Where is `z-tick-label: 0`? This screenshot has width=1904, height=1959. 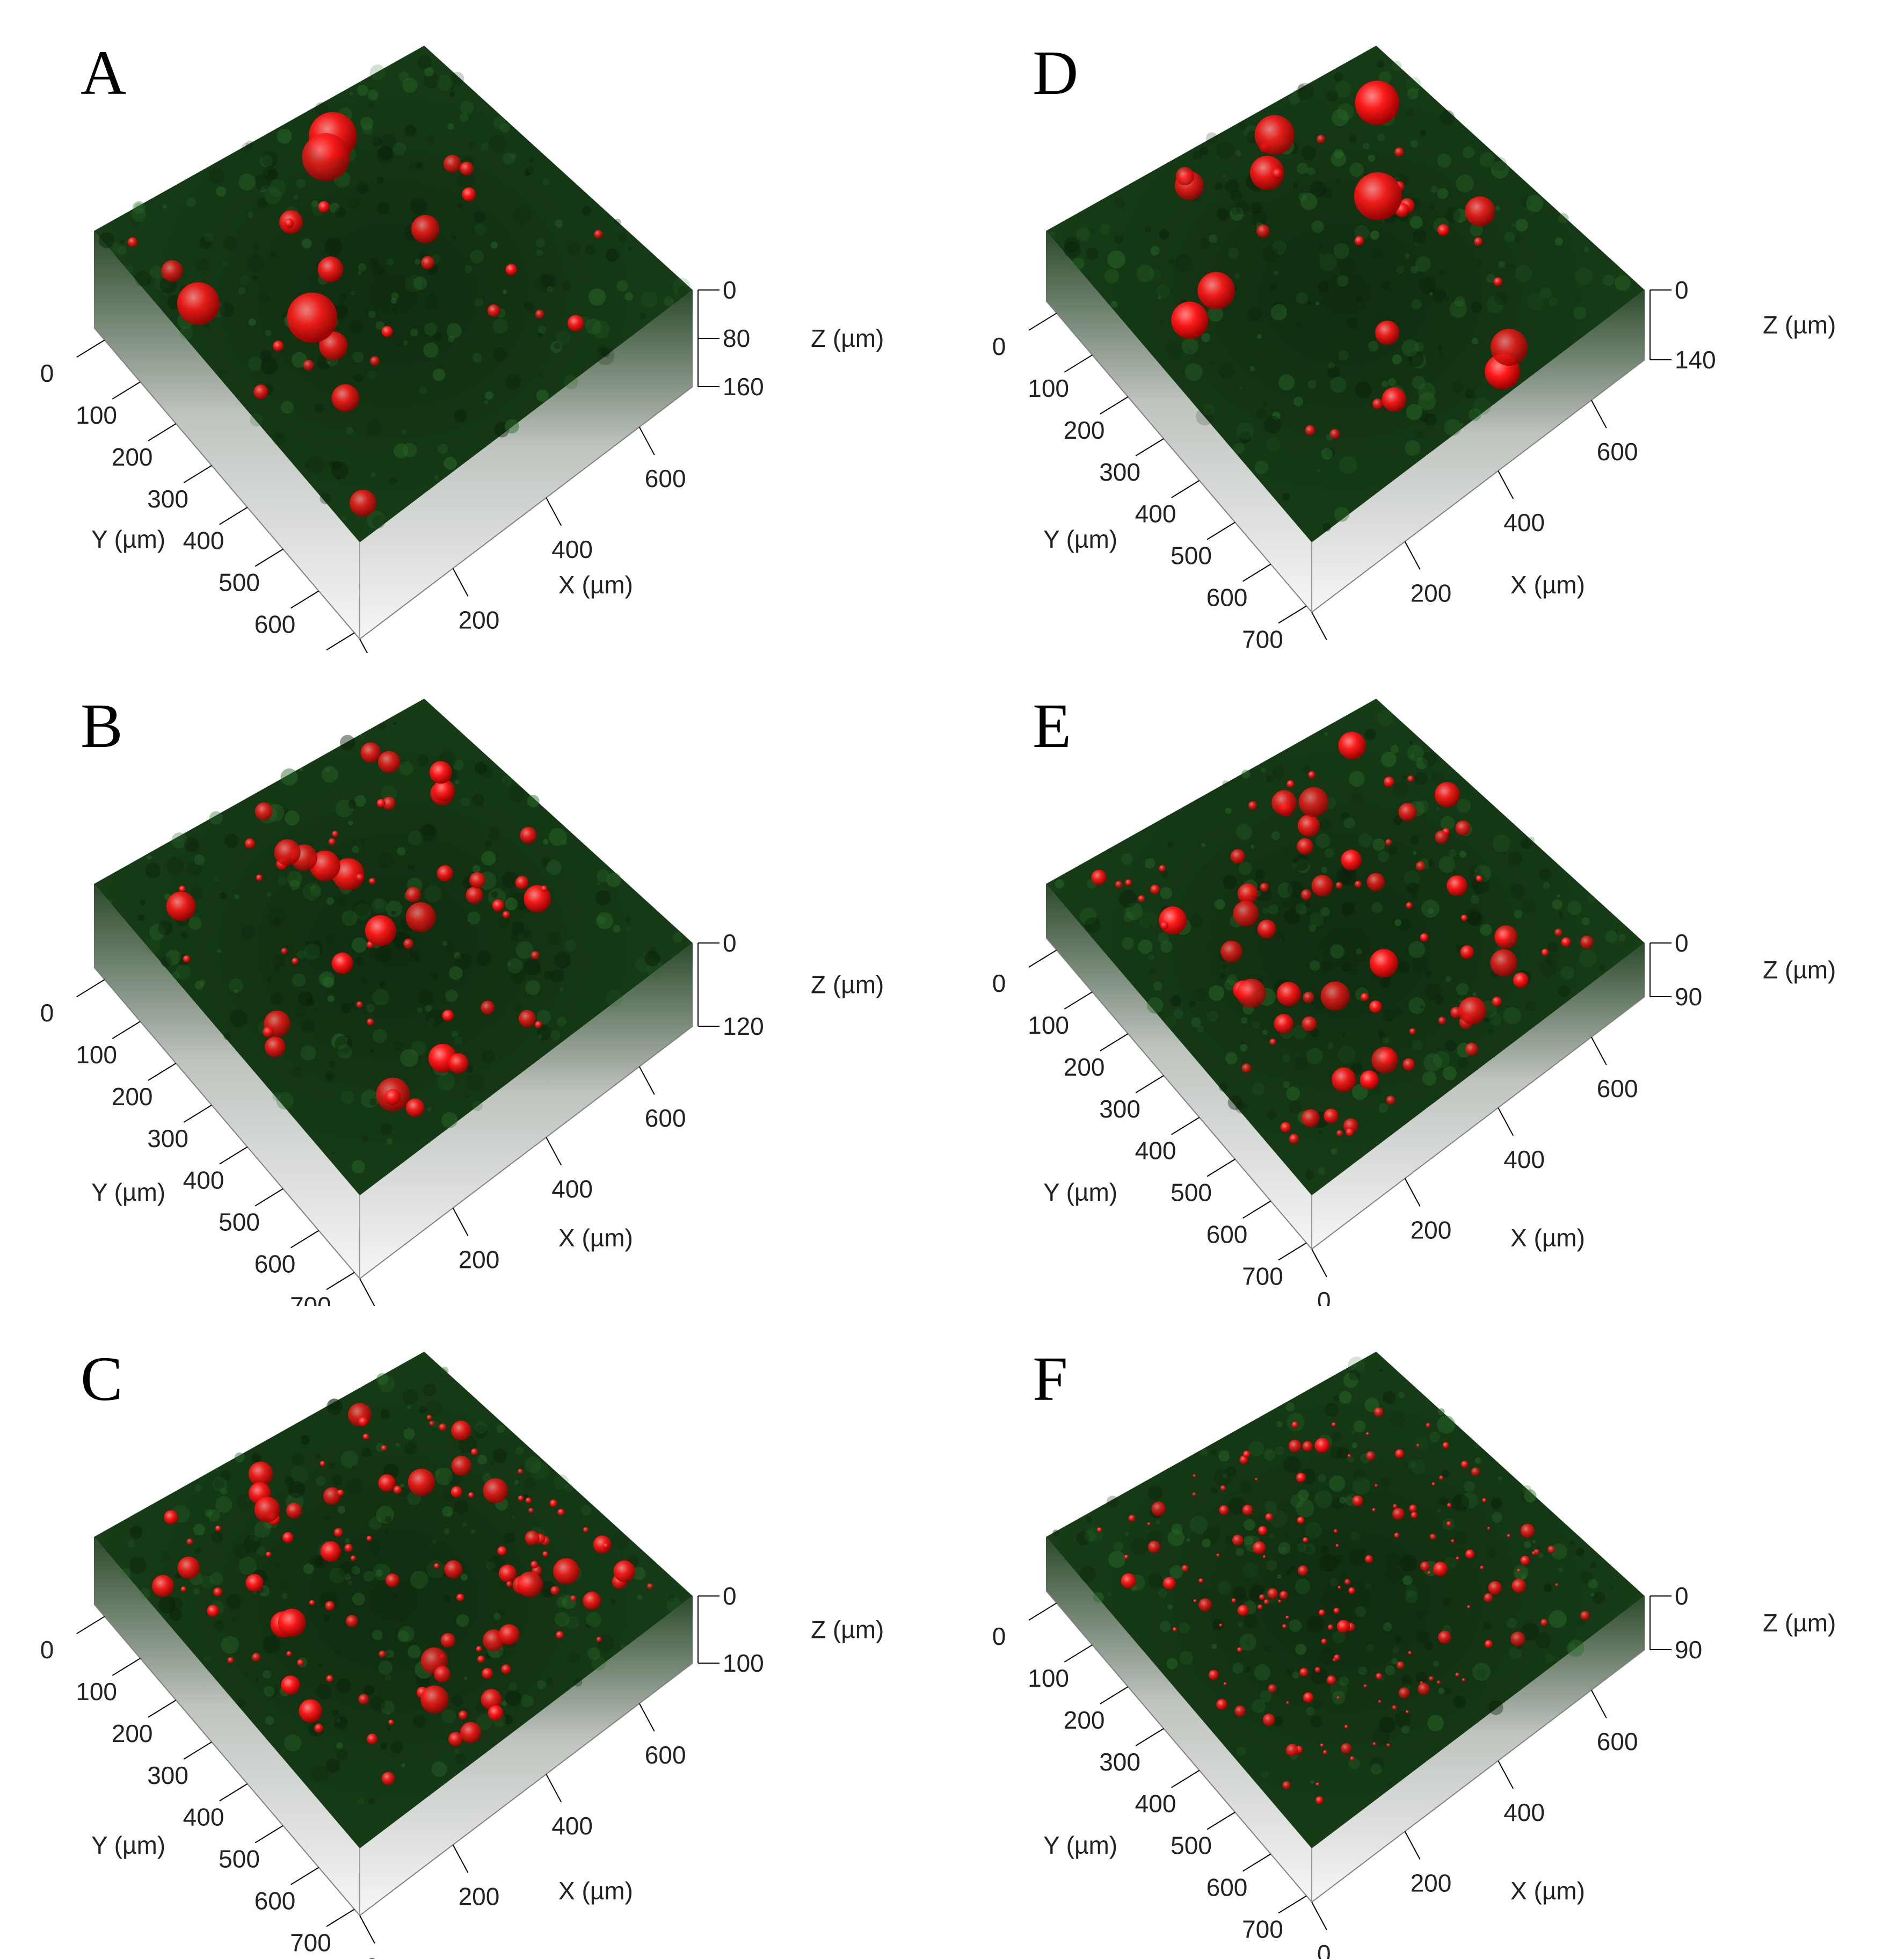
z-tick-label: 0 is located at coordinates (1682, 943).